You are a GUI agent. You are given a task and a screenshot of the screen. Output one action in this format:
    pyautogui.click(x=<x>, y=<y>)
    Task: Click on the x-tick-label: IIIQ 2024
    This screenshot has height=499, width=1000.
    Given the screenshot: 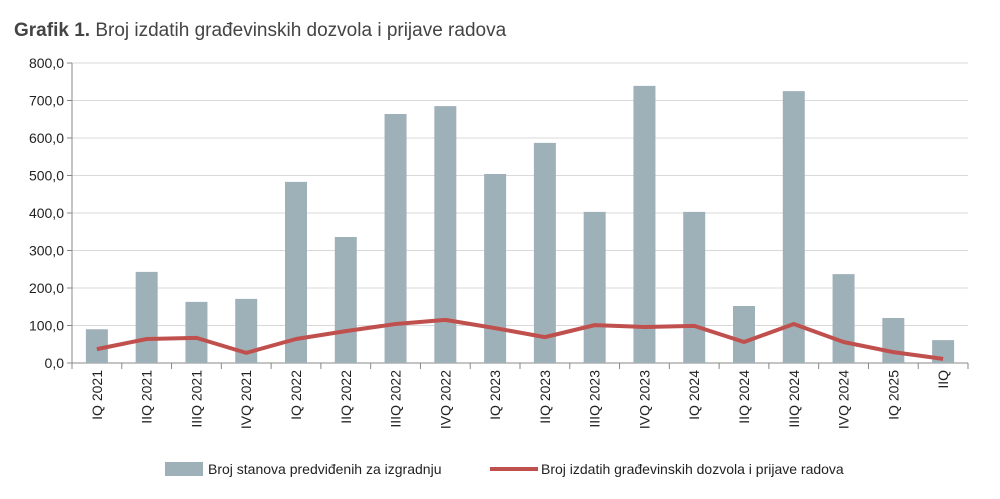 What is the action you would take?
    pyautogui.click(x=794, y=399)
    